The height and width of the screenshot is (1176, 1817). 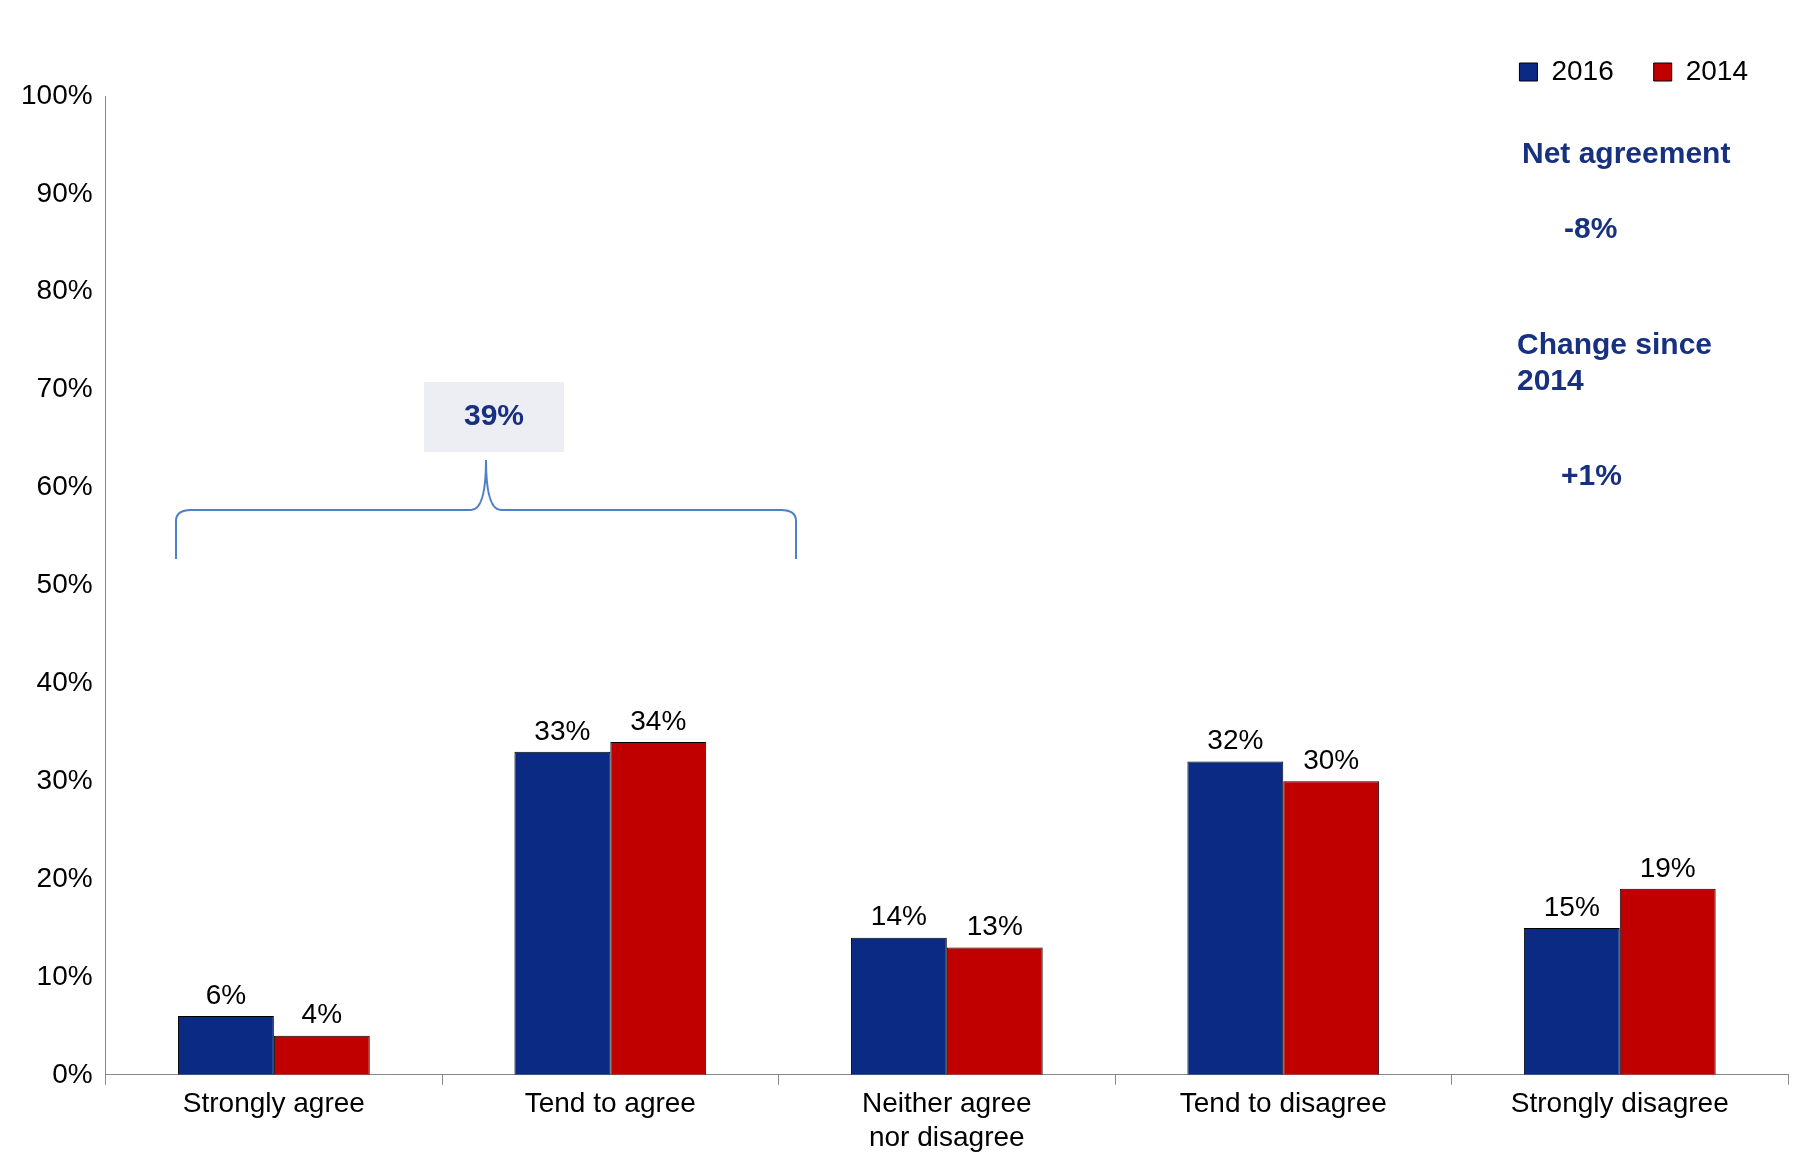 I want to click on data-label: 15%, so click(x=1571, y=906).